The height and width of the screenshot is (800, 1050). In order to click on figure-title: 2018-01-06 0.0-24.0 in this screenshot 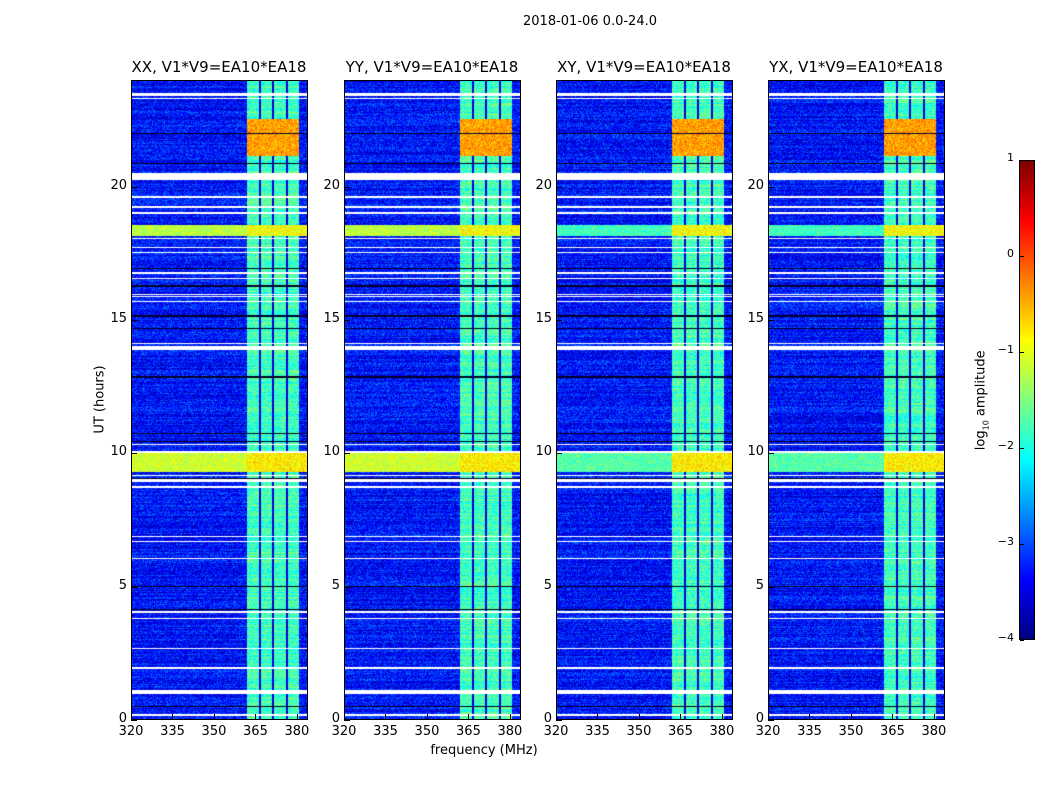, I will do `click(590, 21)`.